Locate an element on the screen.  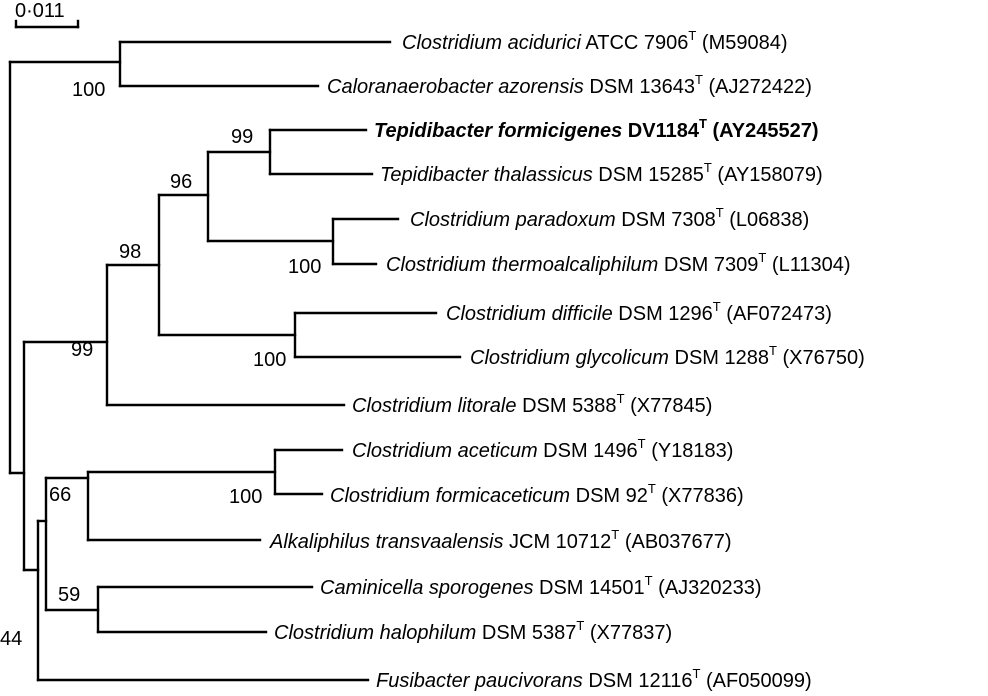
taxon-accession: (AJ272422) is located at coordinates (760, 87).